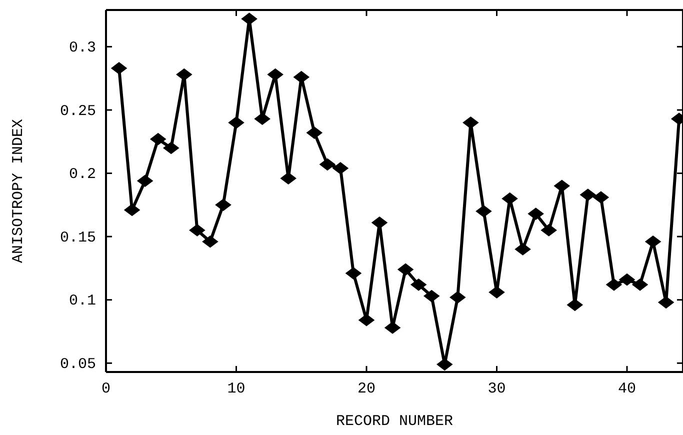 The image size is (683, 435). What do you see at coordinates (236, 389) in the screenshot?
I see `x-tick-label: 10` at bounding box center [236, 389].